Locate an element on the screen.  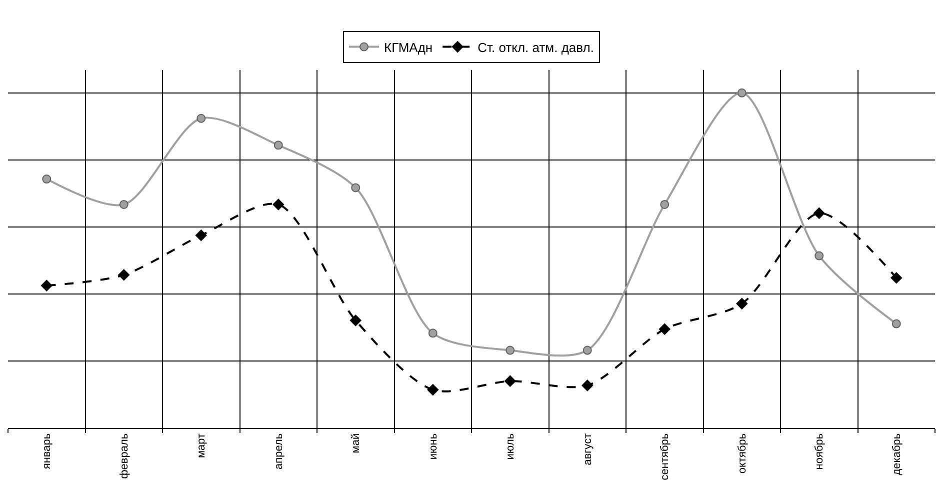
x-tick-label: июль is located at coordinates (510, 446).